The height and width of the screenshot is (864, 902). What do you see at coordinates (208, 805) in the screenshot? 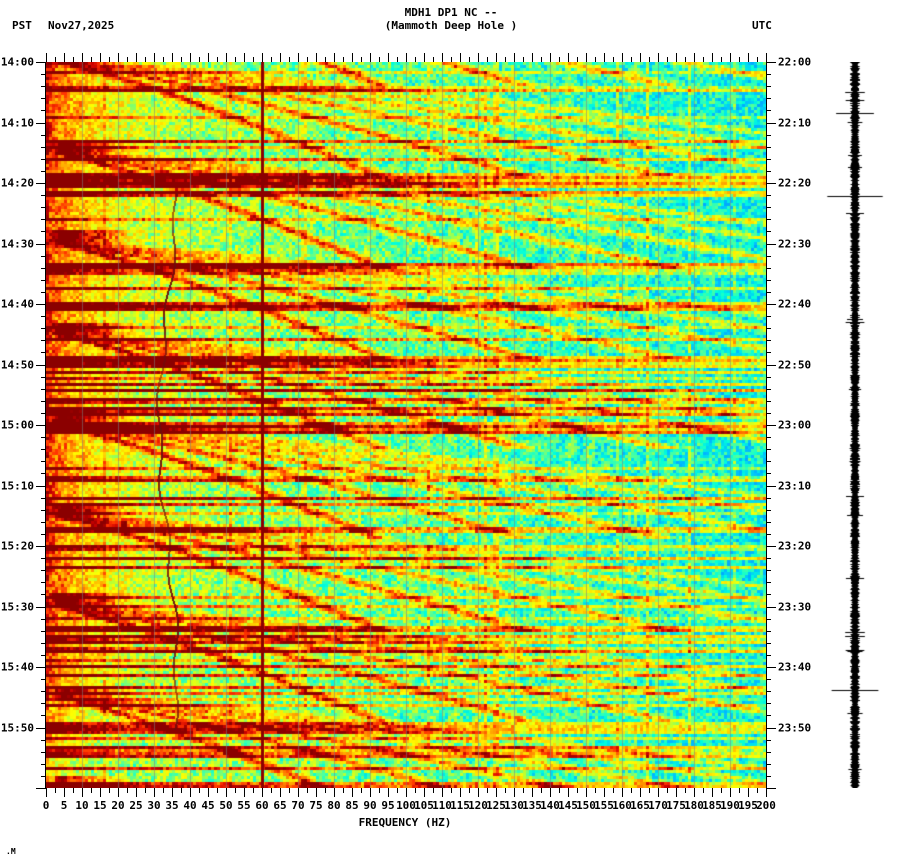
I see `frequency-label: 45` at bounding box center [208, 805].